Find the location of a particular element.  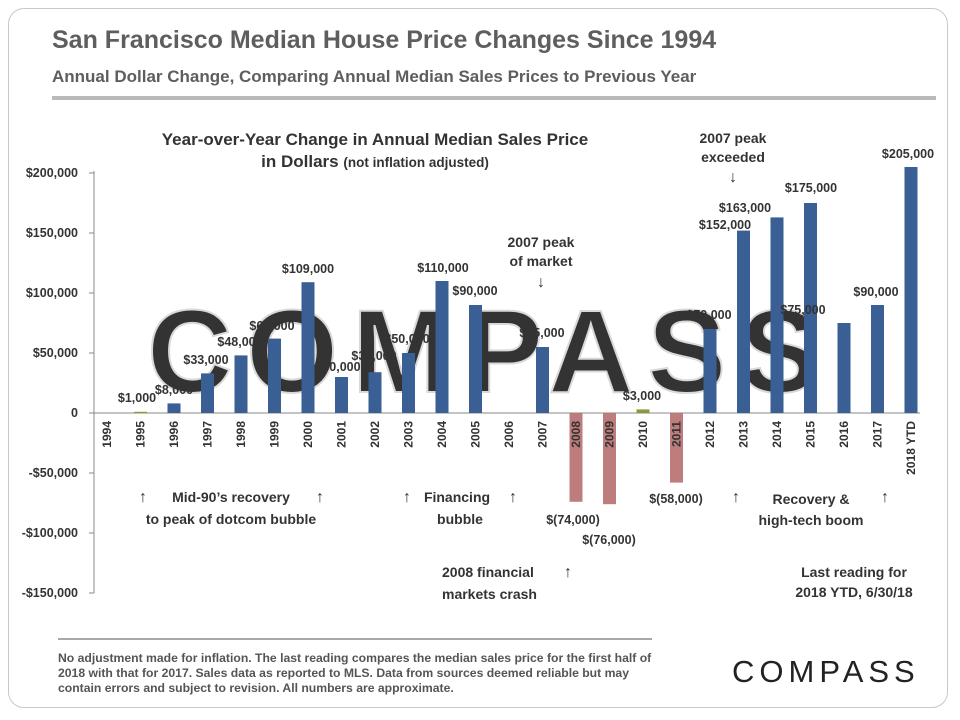

watermark: COMPASS is located at coordinates (489, 352).